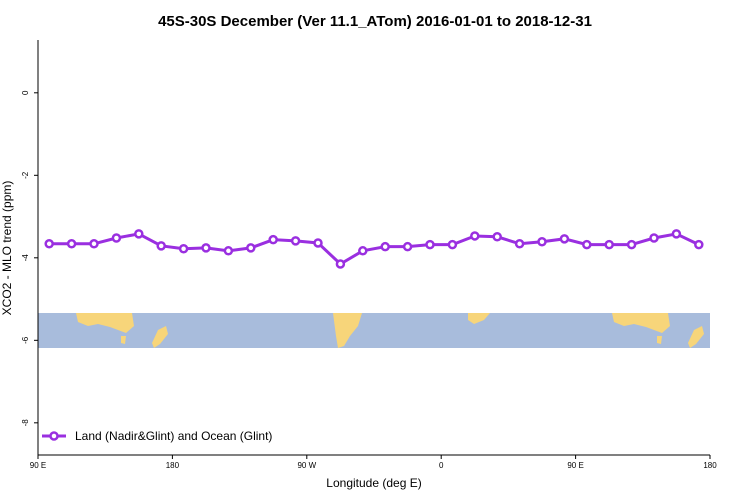 The image size is (750, 500). What do you see at coordinates (441, 465) in the screenshot?
I see `x-tick-label: 0` at bounding box center [441, 465].